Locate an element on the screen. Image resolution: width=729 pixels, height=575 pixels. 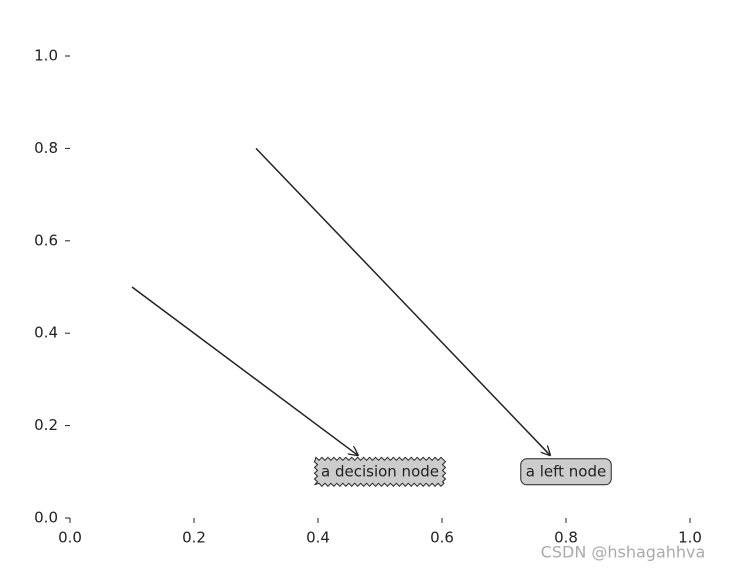
x-tick-label: 1.0 is located at coordinates (690, 538).